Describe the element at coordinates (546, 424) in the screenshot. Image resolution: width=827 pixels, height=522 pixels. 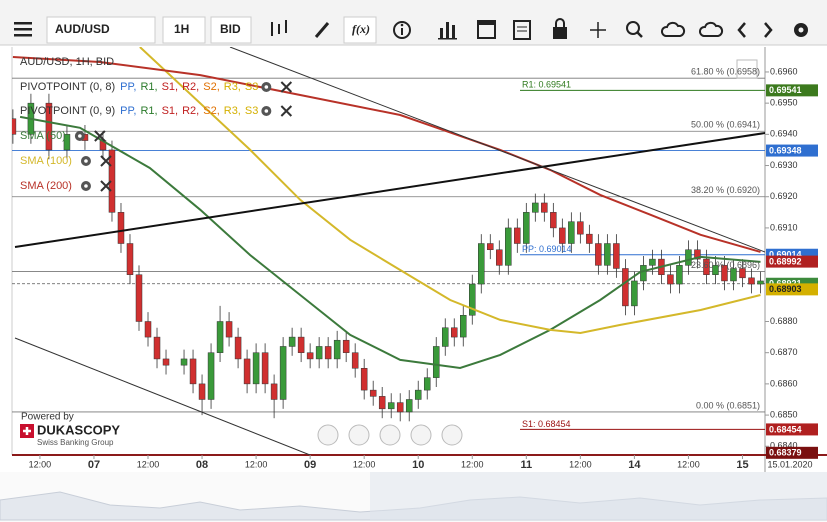
I see `pivot-label: S1: 0.68454` at that location.